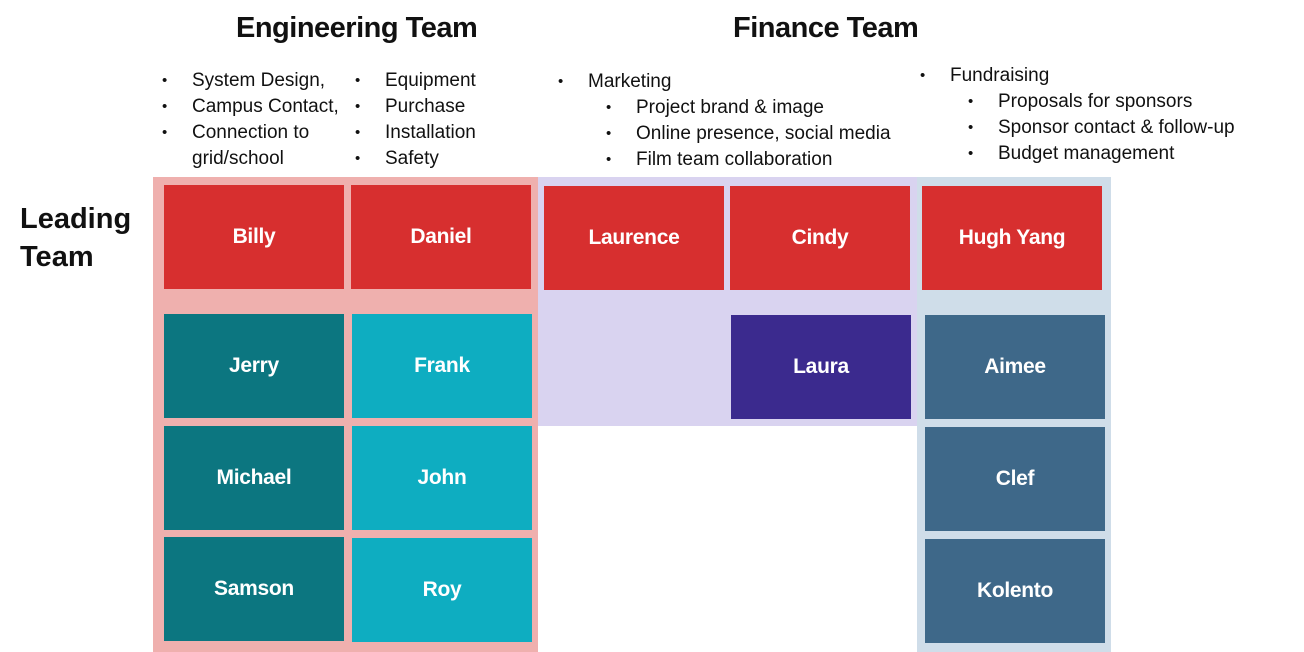 This screenshot has width=1304, height=652. What do you see at coordinates (250, 81) in the screenshot?
I see `bullet-item: System Design,` at bounding box center [250, 81].